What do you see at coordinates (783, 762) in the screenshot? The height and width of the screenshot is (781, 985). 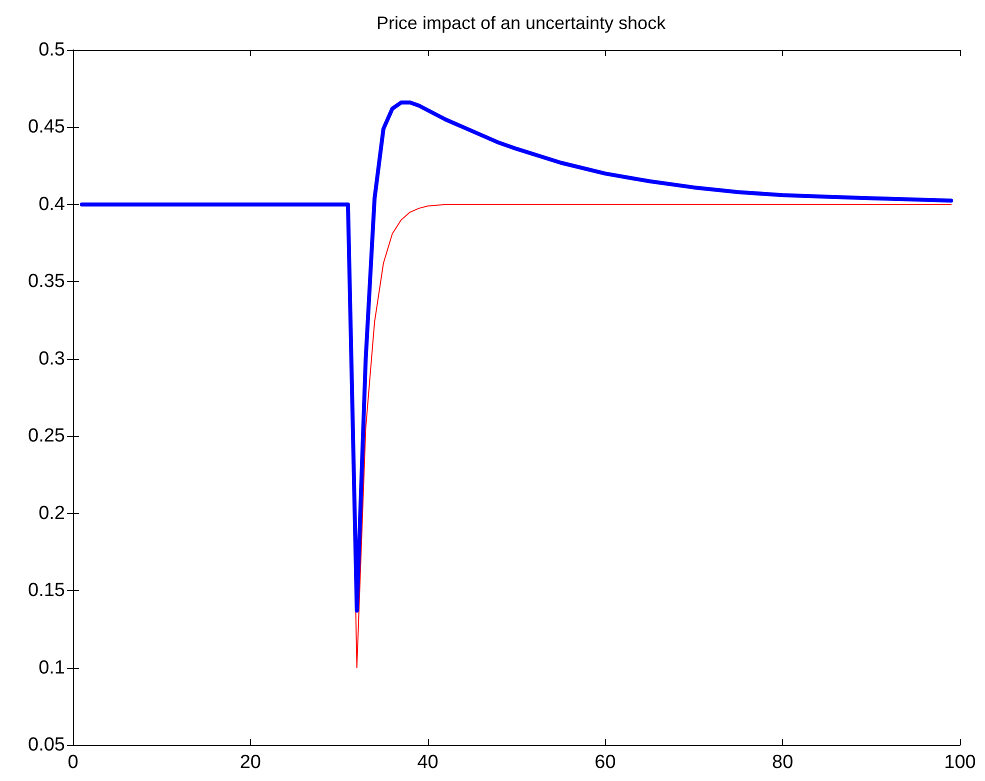 I see `x-tick-label: 80` at bounding box center [783, 762].